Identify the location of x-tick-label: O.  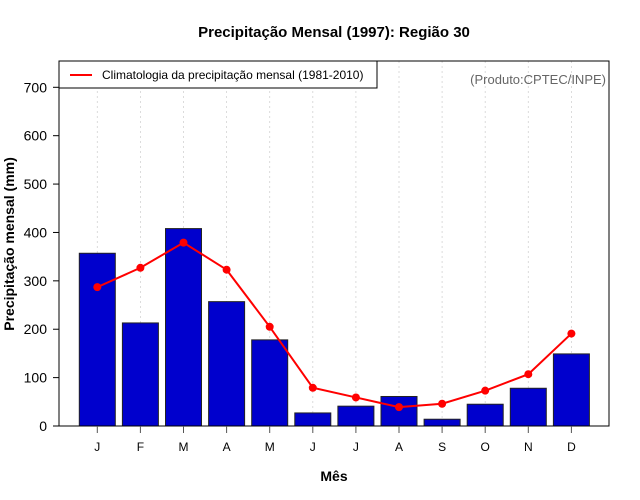
(485, 447).